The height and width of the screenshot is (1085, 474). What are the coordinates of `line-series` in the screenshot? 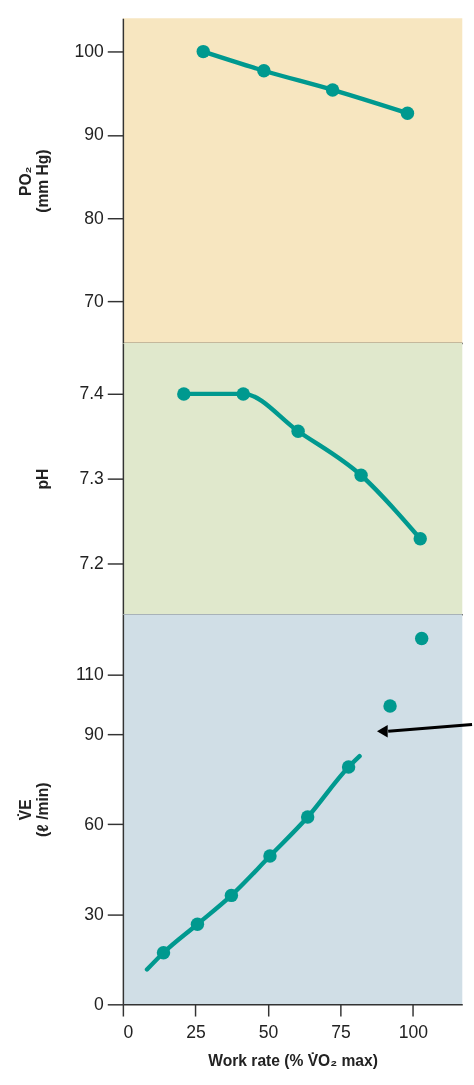 It's located at (253, 862).